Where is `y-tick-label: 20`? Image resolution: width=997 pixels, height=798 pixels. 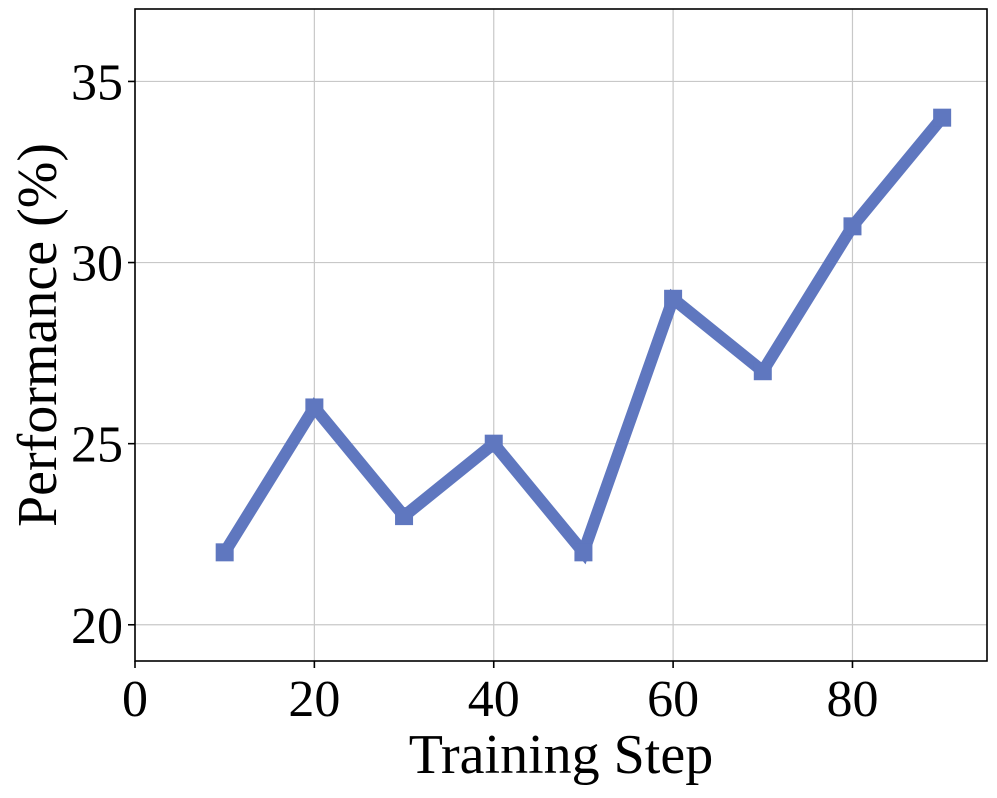 y-tick-label: 20 is located at coordinates (97, 626).